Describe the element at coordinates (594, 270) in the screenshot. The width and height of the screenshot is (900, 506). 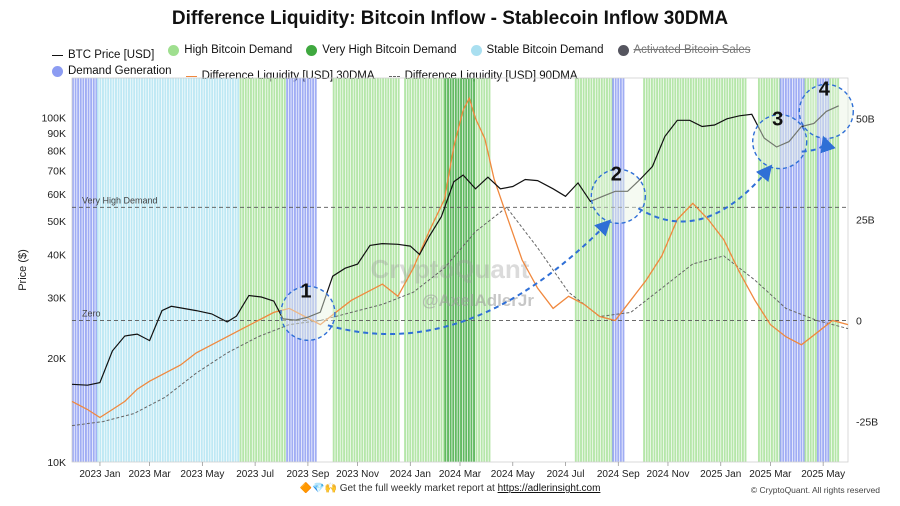
I see `regime-band-high` at that location.